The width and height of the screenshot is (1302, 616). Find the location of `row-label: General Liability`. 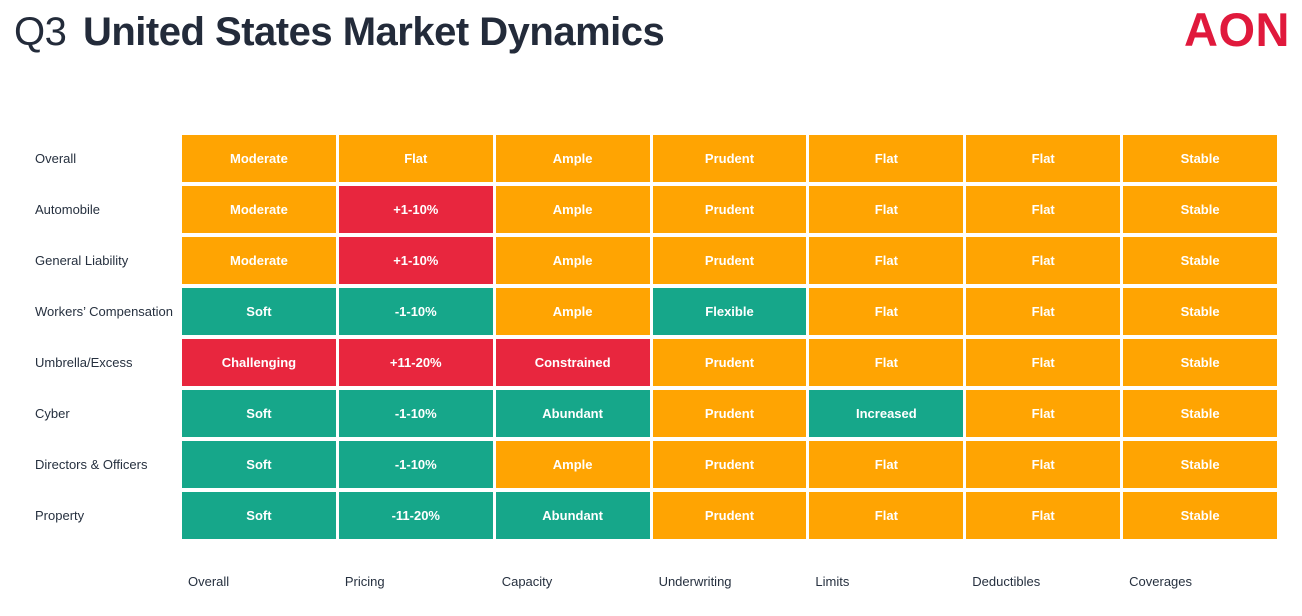

row-label: General Liability is located at coordinates (89, 260).